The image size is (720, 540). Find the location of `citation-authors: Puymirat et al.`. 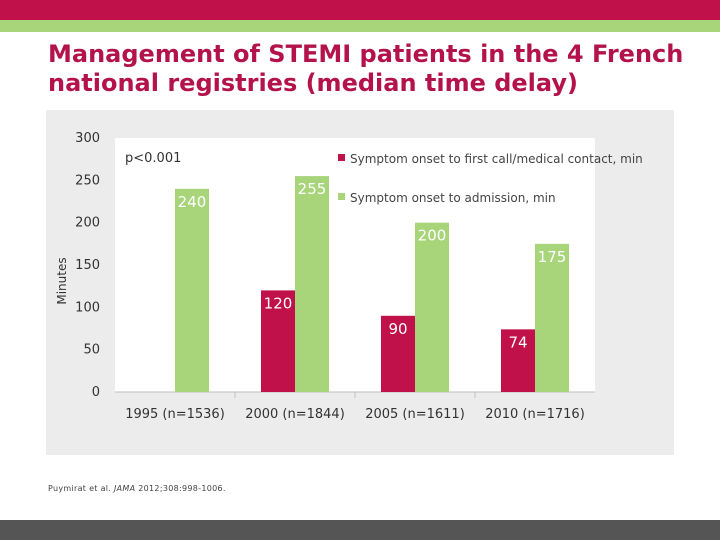

citation-authors: Puymirat et al. is located at coordinates (81, 488).